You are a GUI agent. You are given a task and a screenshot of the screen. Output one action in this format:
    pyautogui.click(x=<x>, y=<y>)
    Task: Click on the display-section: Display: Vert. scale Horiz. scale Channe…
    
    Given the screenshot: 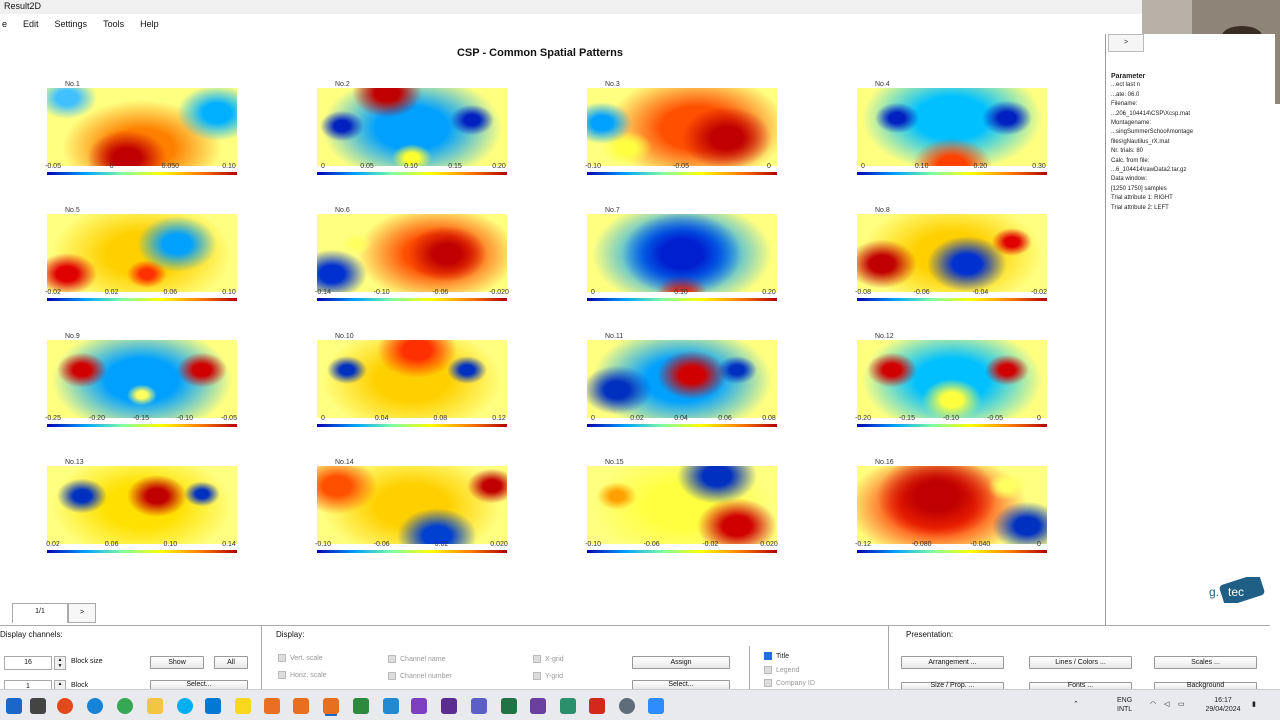 What is the action you would take?
    pyautogui.click(x=575, y=658)
    